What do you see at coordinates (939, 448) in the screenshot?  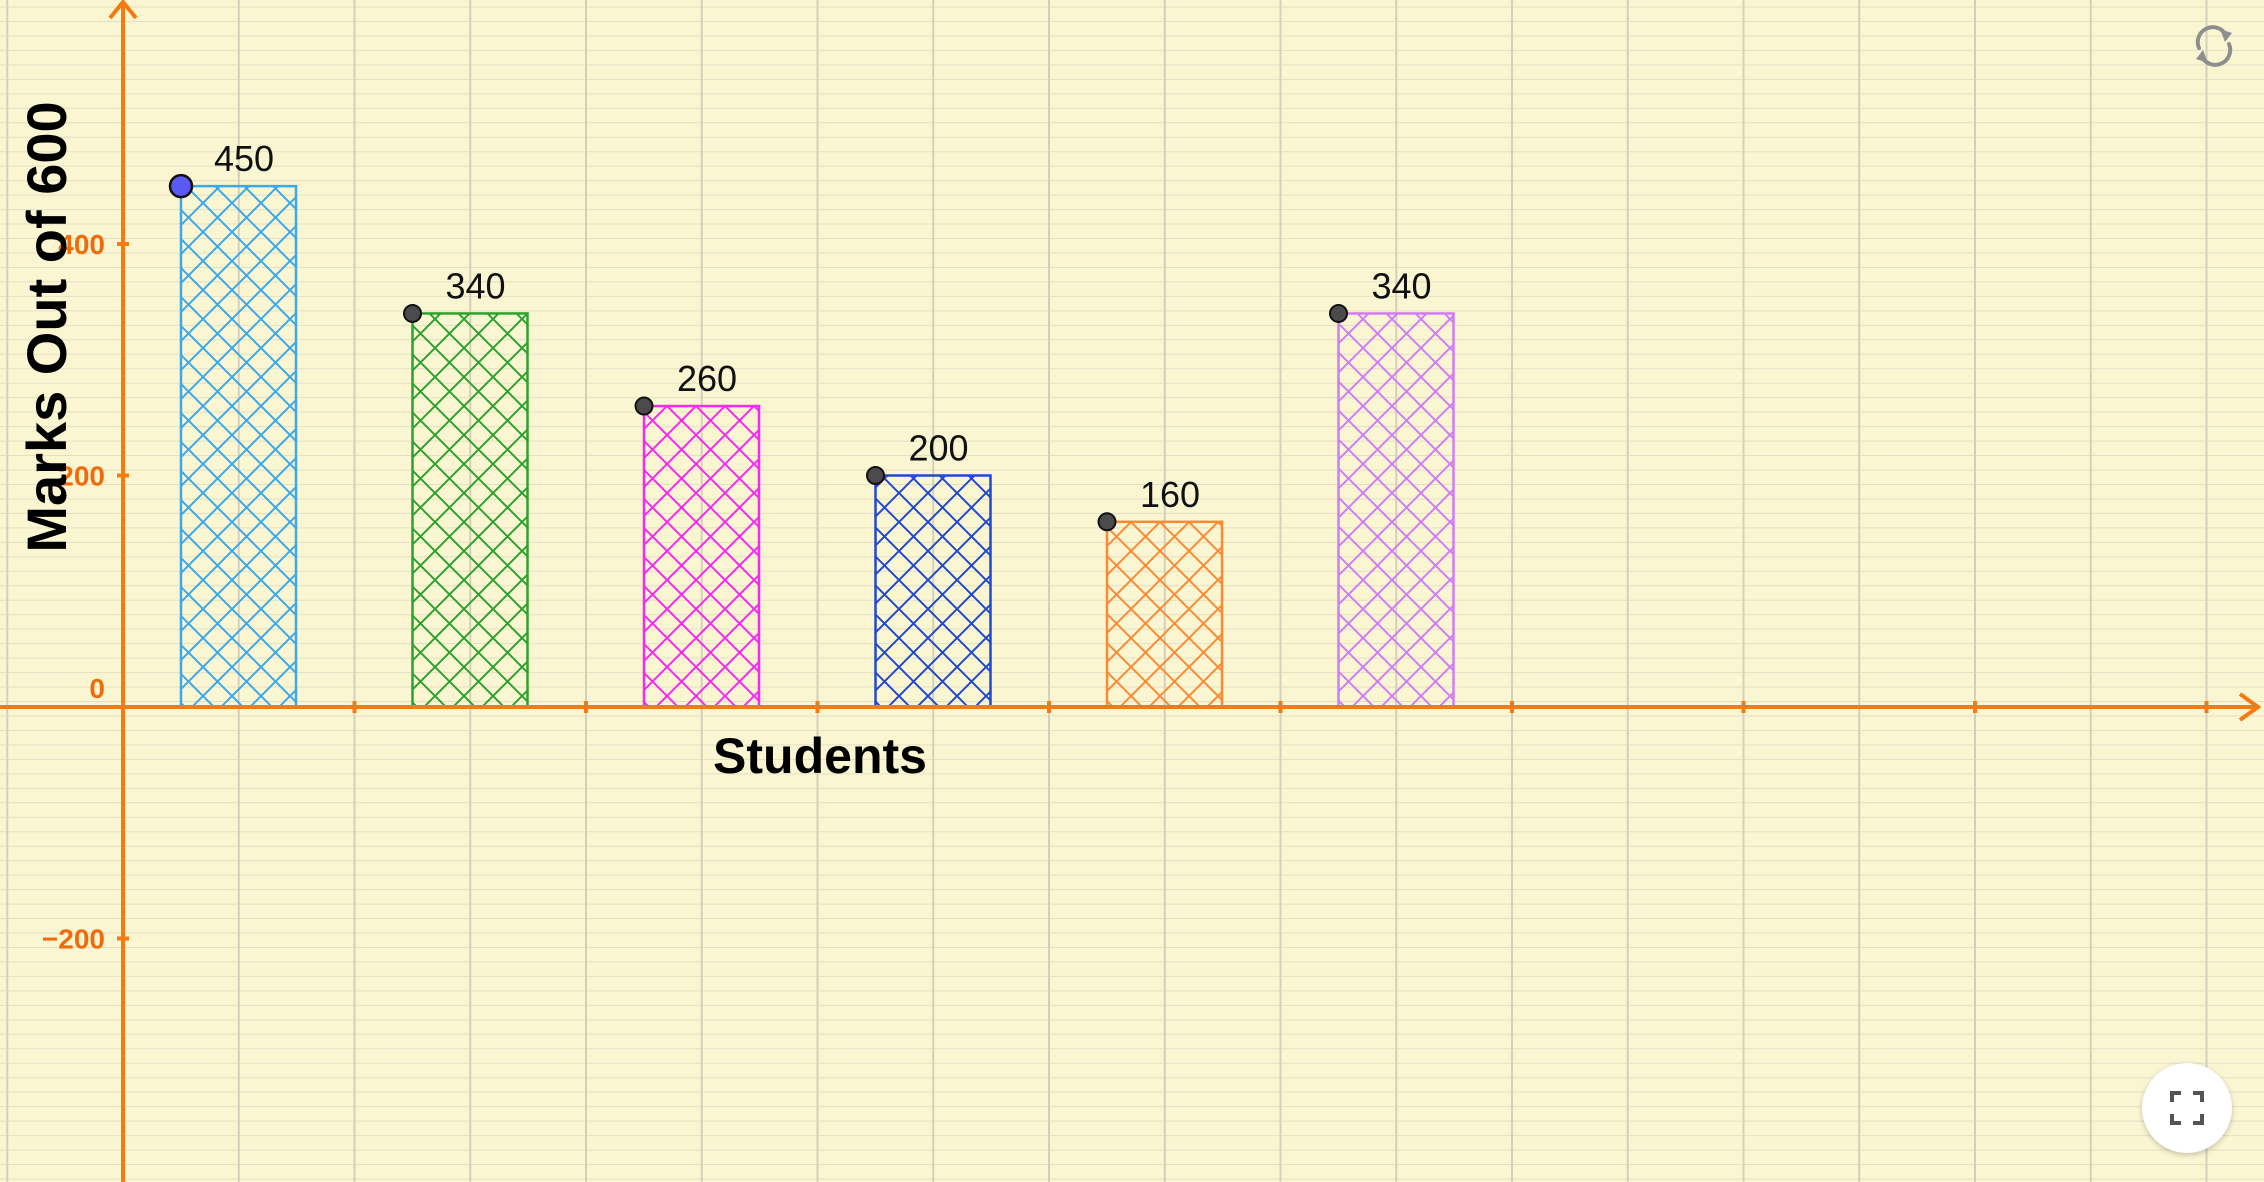 I see `data-label: 200` at bounding box center [939, 448].